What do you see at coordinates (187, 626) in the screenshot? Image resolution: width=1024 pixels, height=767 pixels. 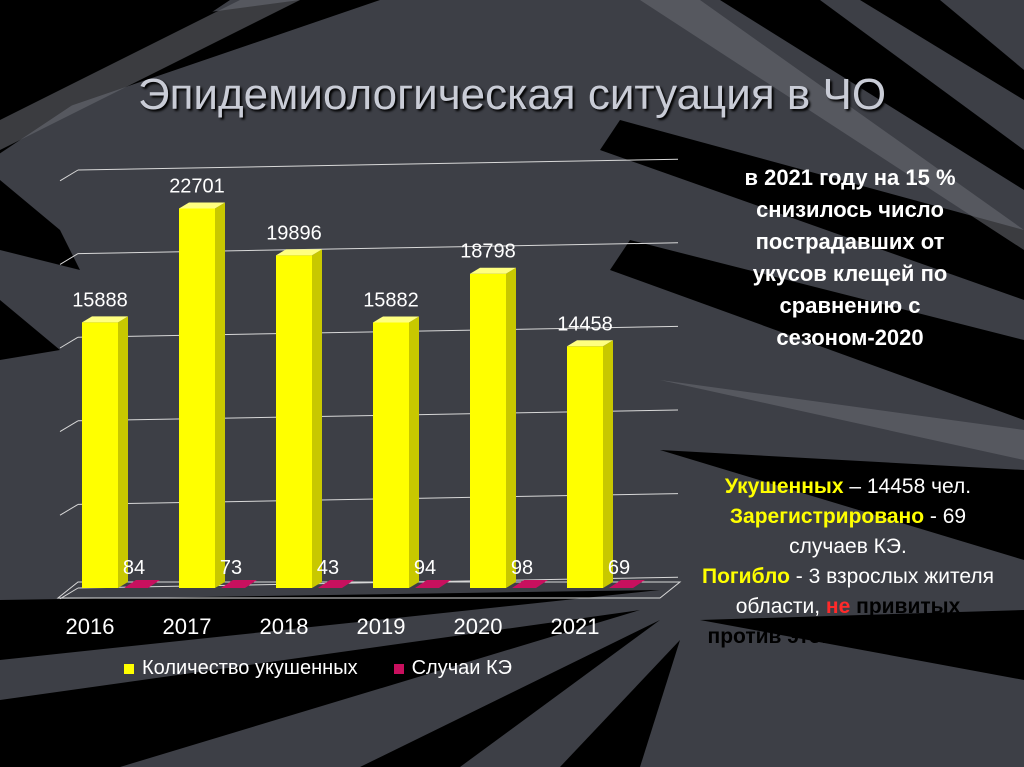 I see `category-label: 2017` at bounding box center [187, 626].